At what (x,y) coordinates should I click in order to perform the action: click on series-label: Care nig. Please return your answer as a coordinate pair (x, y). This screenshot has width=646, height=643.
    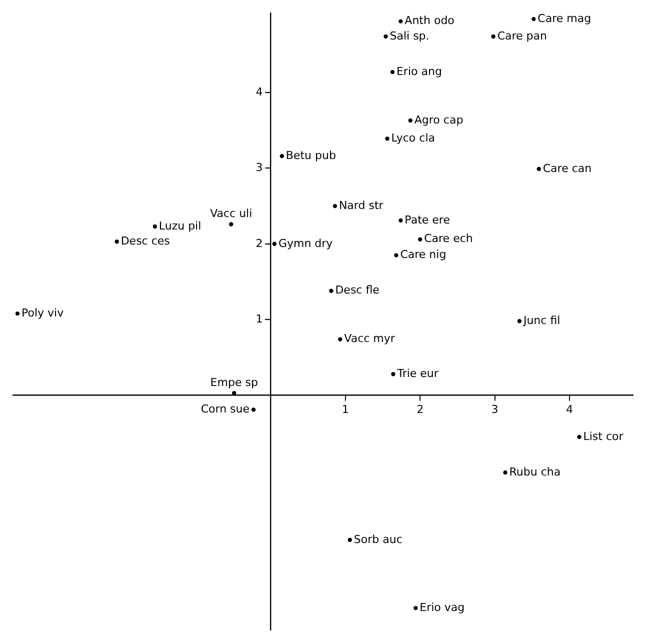
    Looking at the image, I should click on (423, 255).